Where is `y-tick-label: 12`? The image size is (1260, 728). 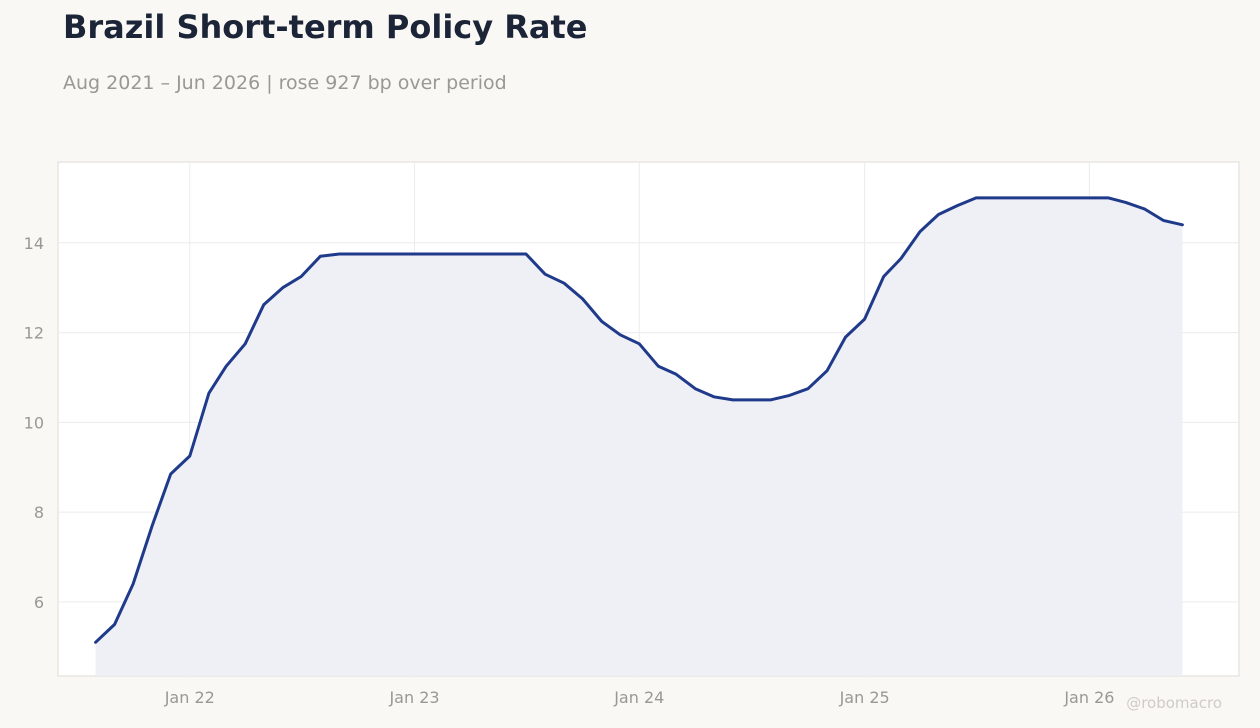 y-tick-label: 12 is located at coordinates (34, 333).